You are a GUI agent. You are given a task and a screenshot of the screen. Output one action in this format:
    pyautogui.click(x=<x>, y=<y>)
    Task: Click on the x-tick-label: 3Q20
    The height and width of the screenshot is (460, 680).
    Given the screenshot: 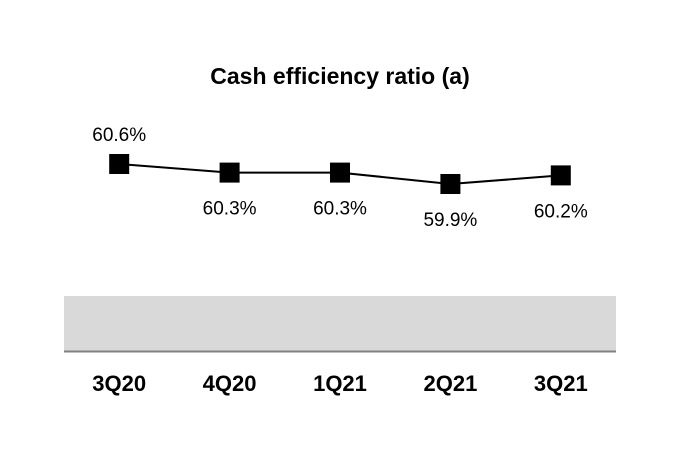 What is the action you would take?
    pyautogui.click(x=119, y=383)
    